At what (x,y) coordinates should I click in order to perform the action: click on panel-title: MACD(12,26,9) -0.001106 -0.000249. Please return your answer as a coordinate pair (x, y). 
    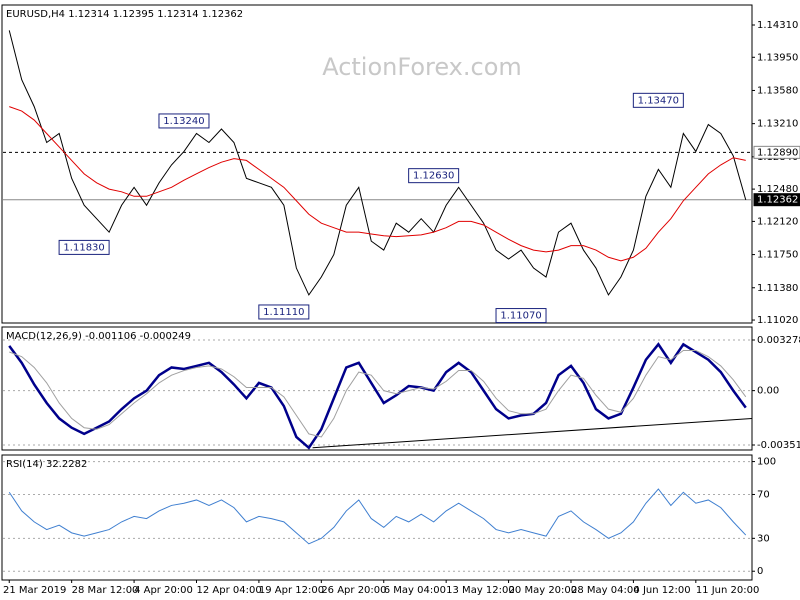
    Looking at the image, I should click on (98, 336).